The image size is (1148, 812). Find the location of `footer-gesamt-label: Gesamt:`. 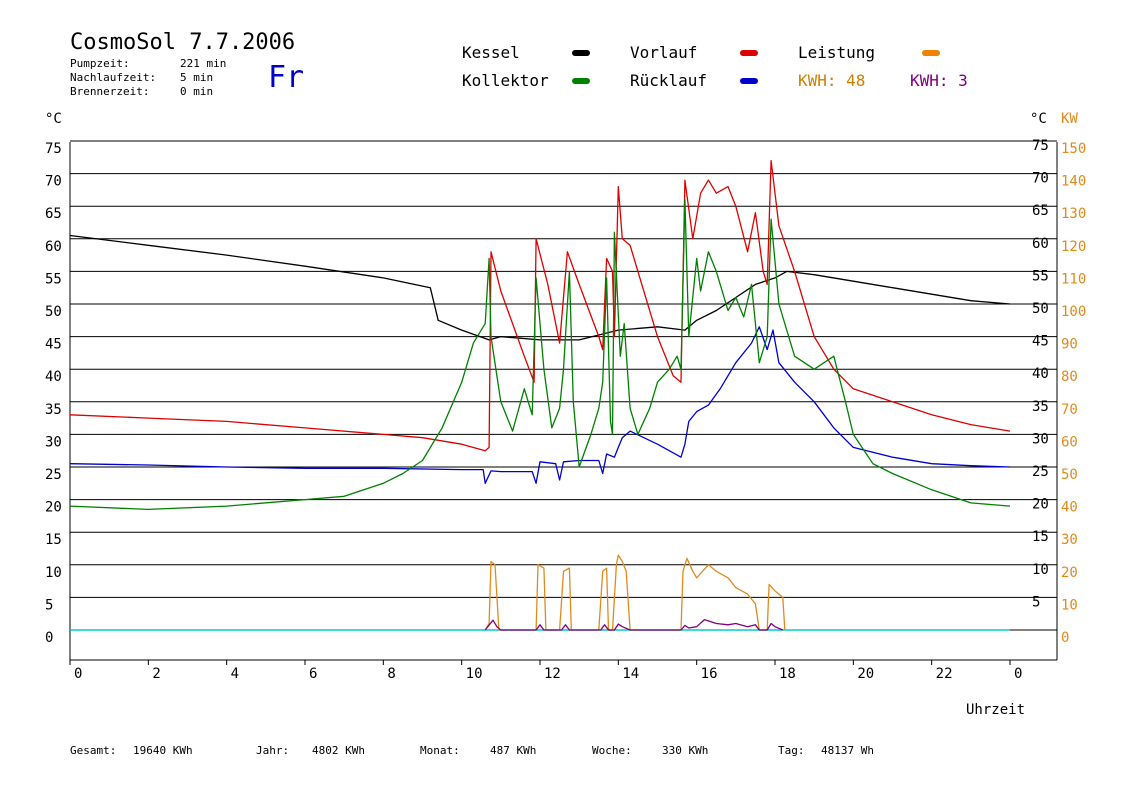

footer-gesamt-label: Gesamt: is located at coordinates (93, 750).